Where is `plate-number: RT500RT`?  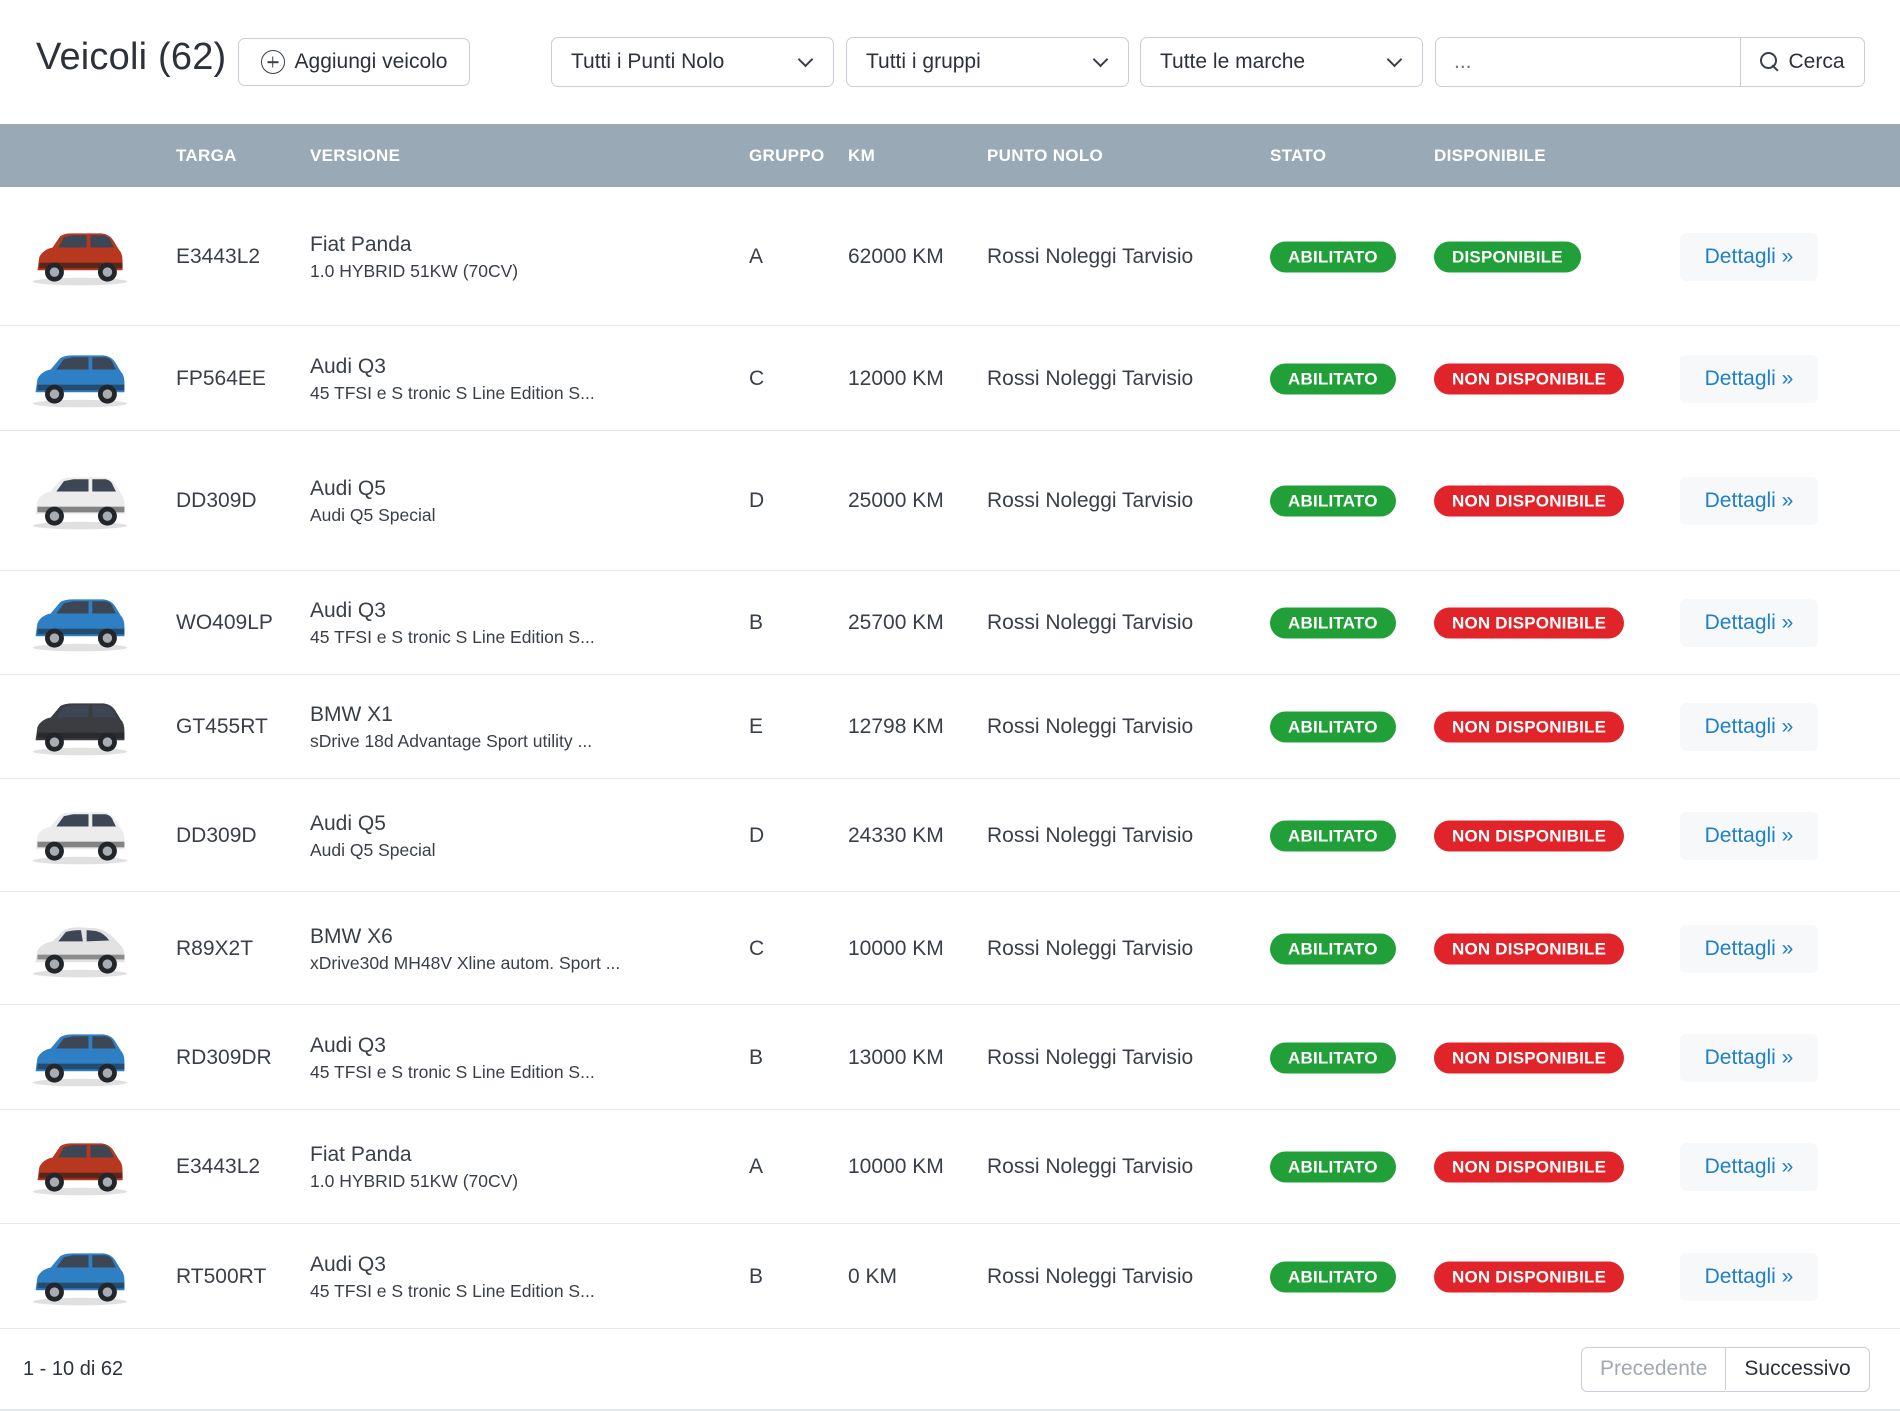
plate-number: RT500RT is located at coordinates (221, 1276).